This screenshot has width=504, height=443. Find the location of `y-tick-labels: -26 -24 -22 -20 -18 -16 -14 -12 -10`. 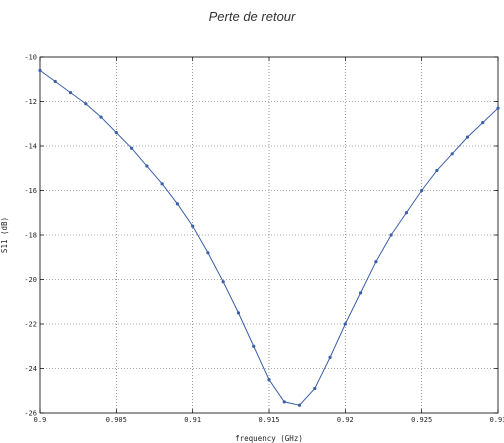

y-tick-labels: -26 -24 -22 -20 -18 -16 -14 -12 -10 is located at coordinates (30, 236).